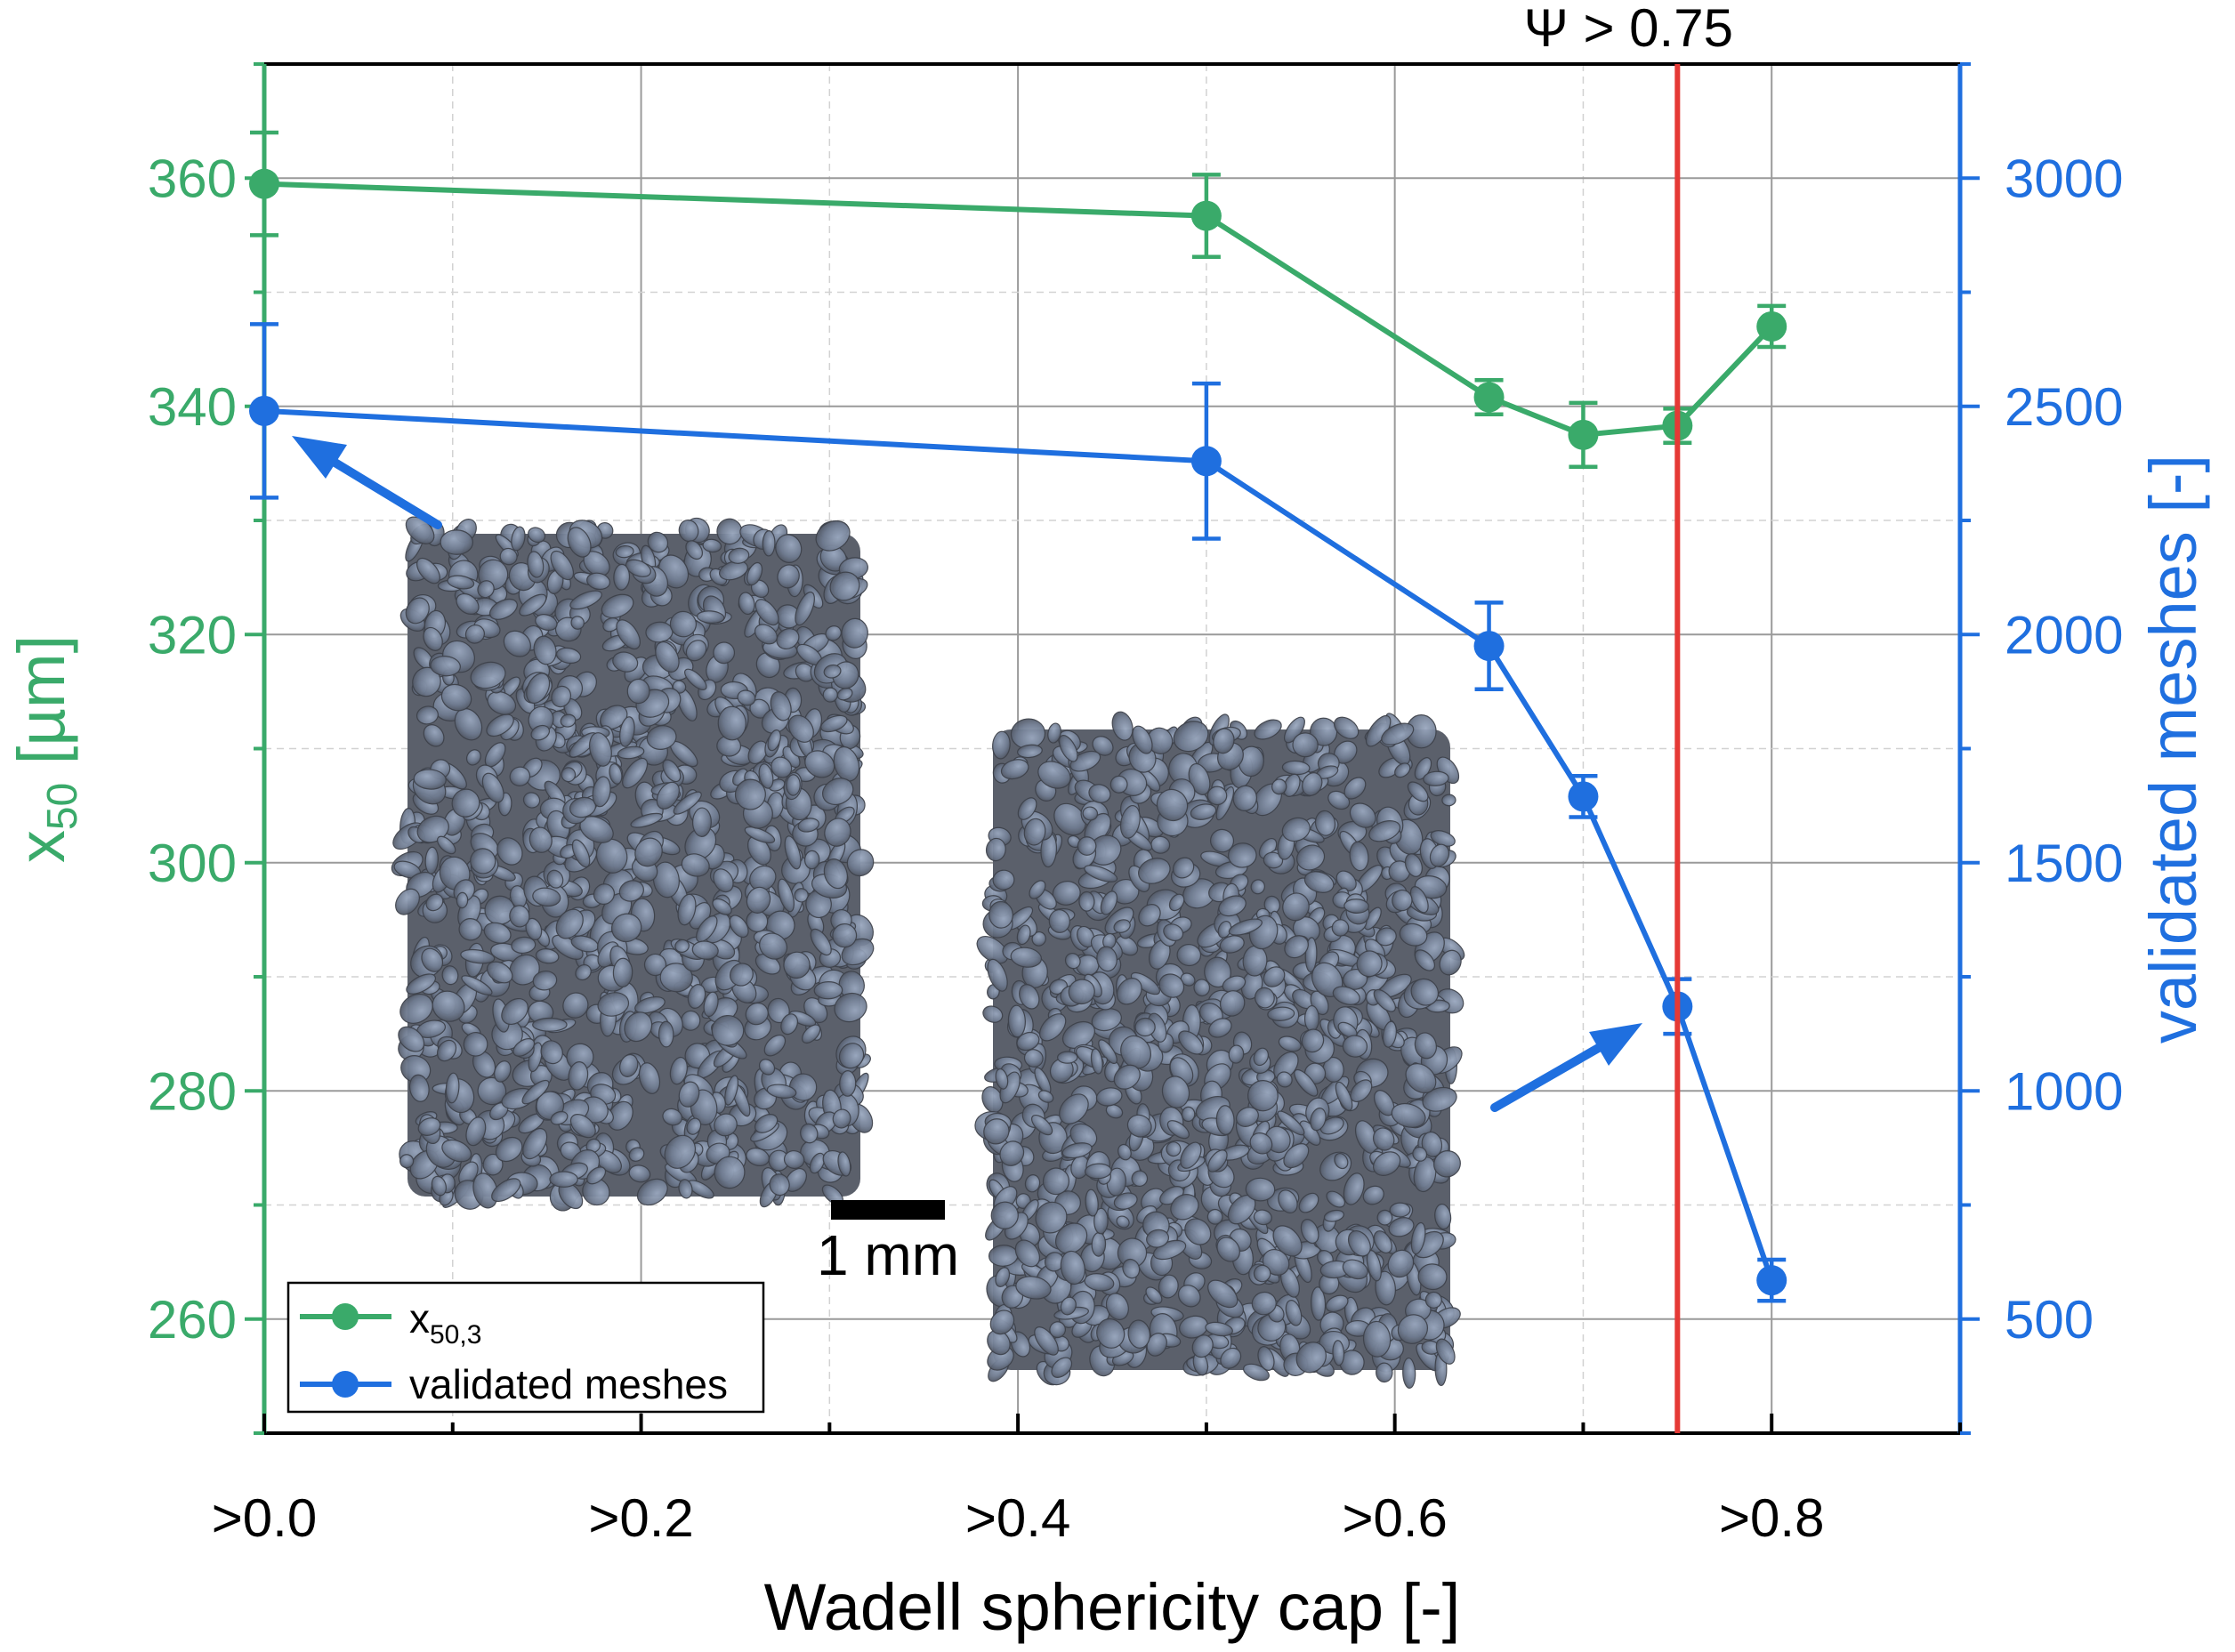  I want to click on legend-label-x50: x50,3, so click(445, 1322).